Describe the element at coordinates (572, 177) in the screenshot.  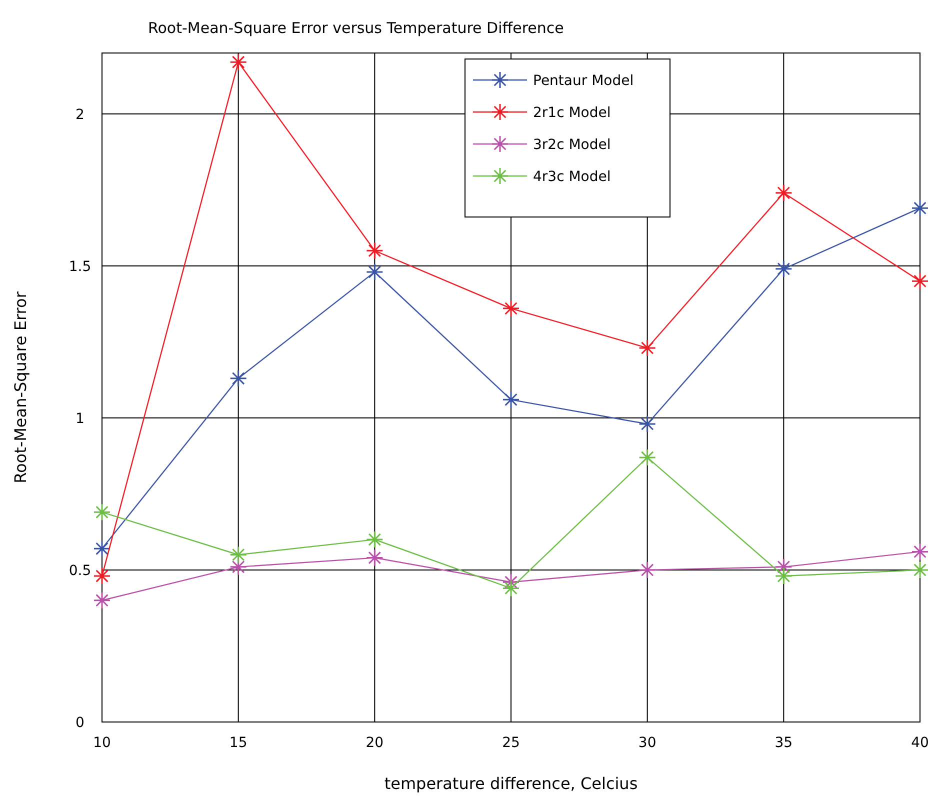
I see `legend-label: 4r3c Model` at that location.